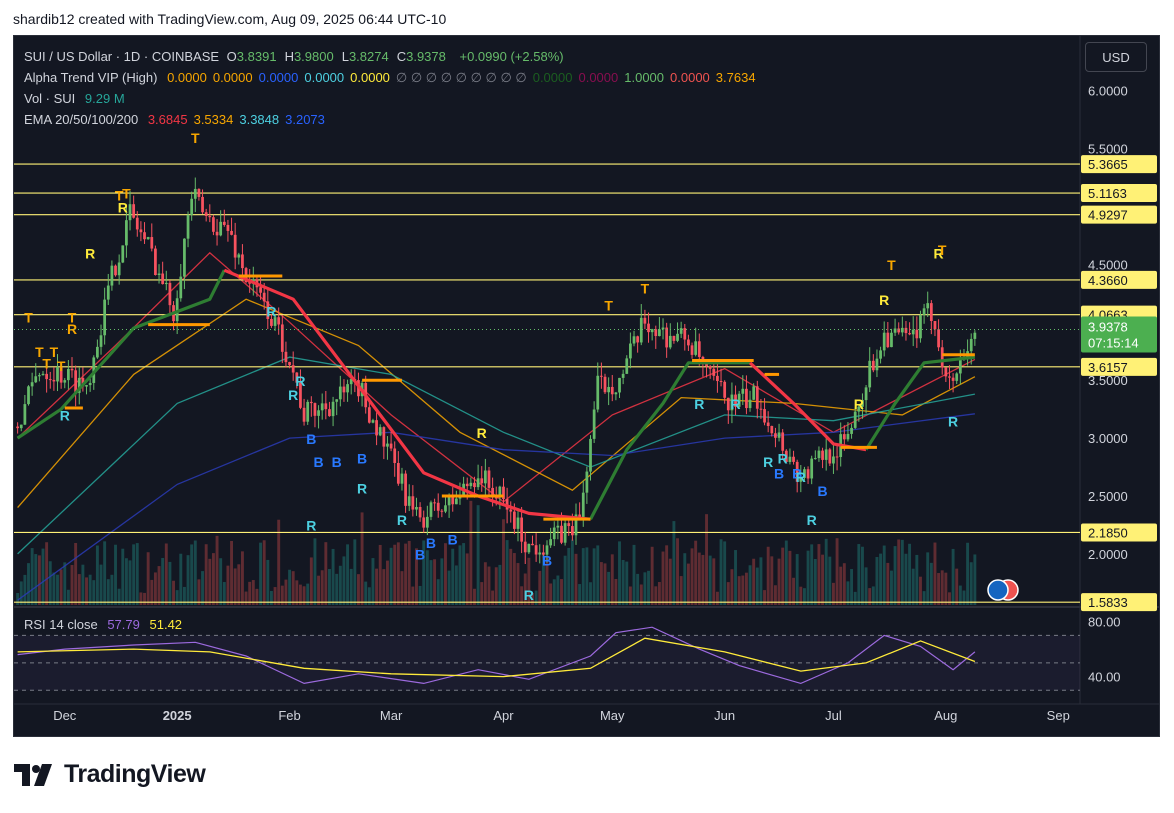 Image resolution: width=1174 pixels, height=813 pixels. Describe the element at coordinates (1119, 334) in the screenshot. I see `last-price-tag` at that location.